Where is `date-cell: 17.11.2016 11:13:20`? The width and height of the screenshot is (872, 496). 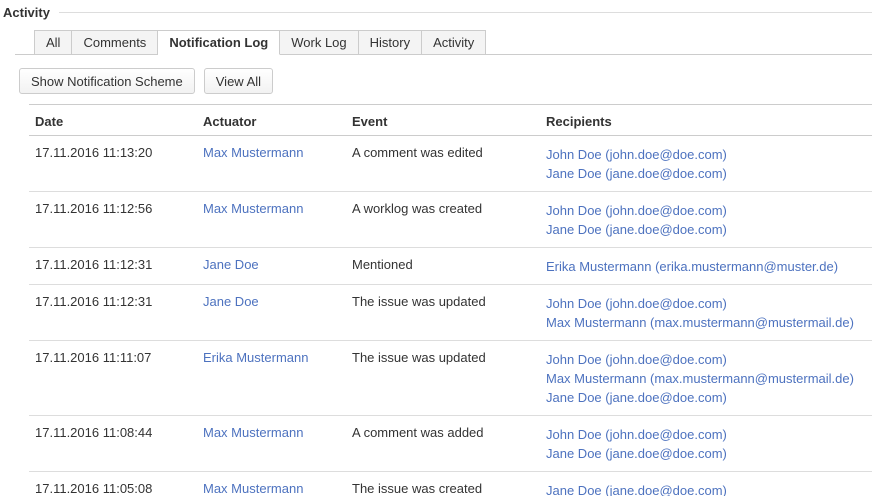 date-cell: 17.11.2016 11:13:20 is located at coordinates (94, 152).